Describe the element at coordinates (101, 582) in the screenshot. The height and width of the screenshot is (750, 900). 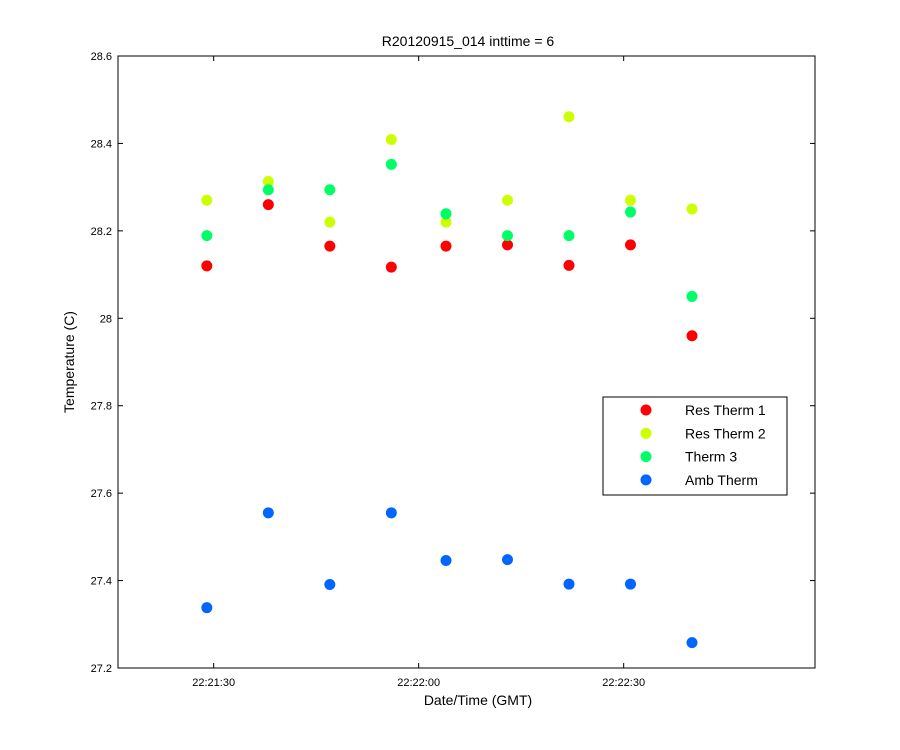
I see `y-tick-label: 27.4` at that location.